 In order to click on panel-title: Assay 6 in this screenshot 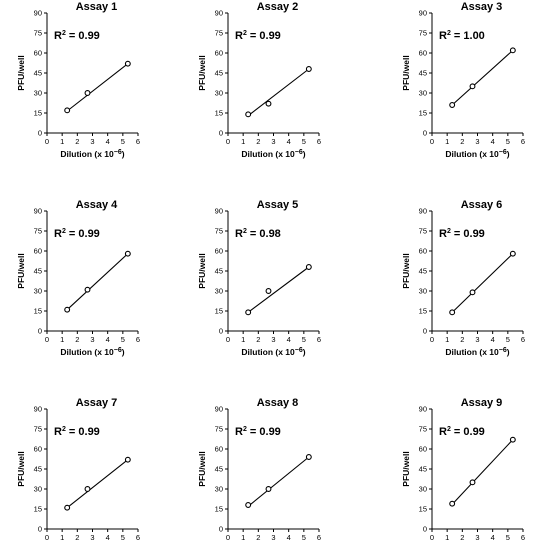, I will do `click(482, 205)`.